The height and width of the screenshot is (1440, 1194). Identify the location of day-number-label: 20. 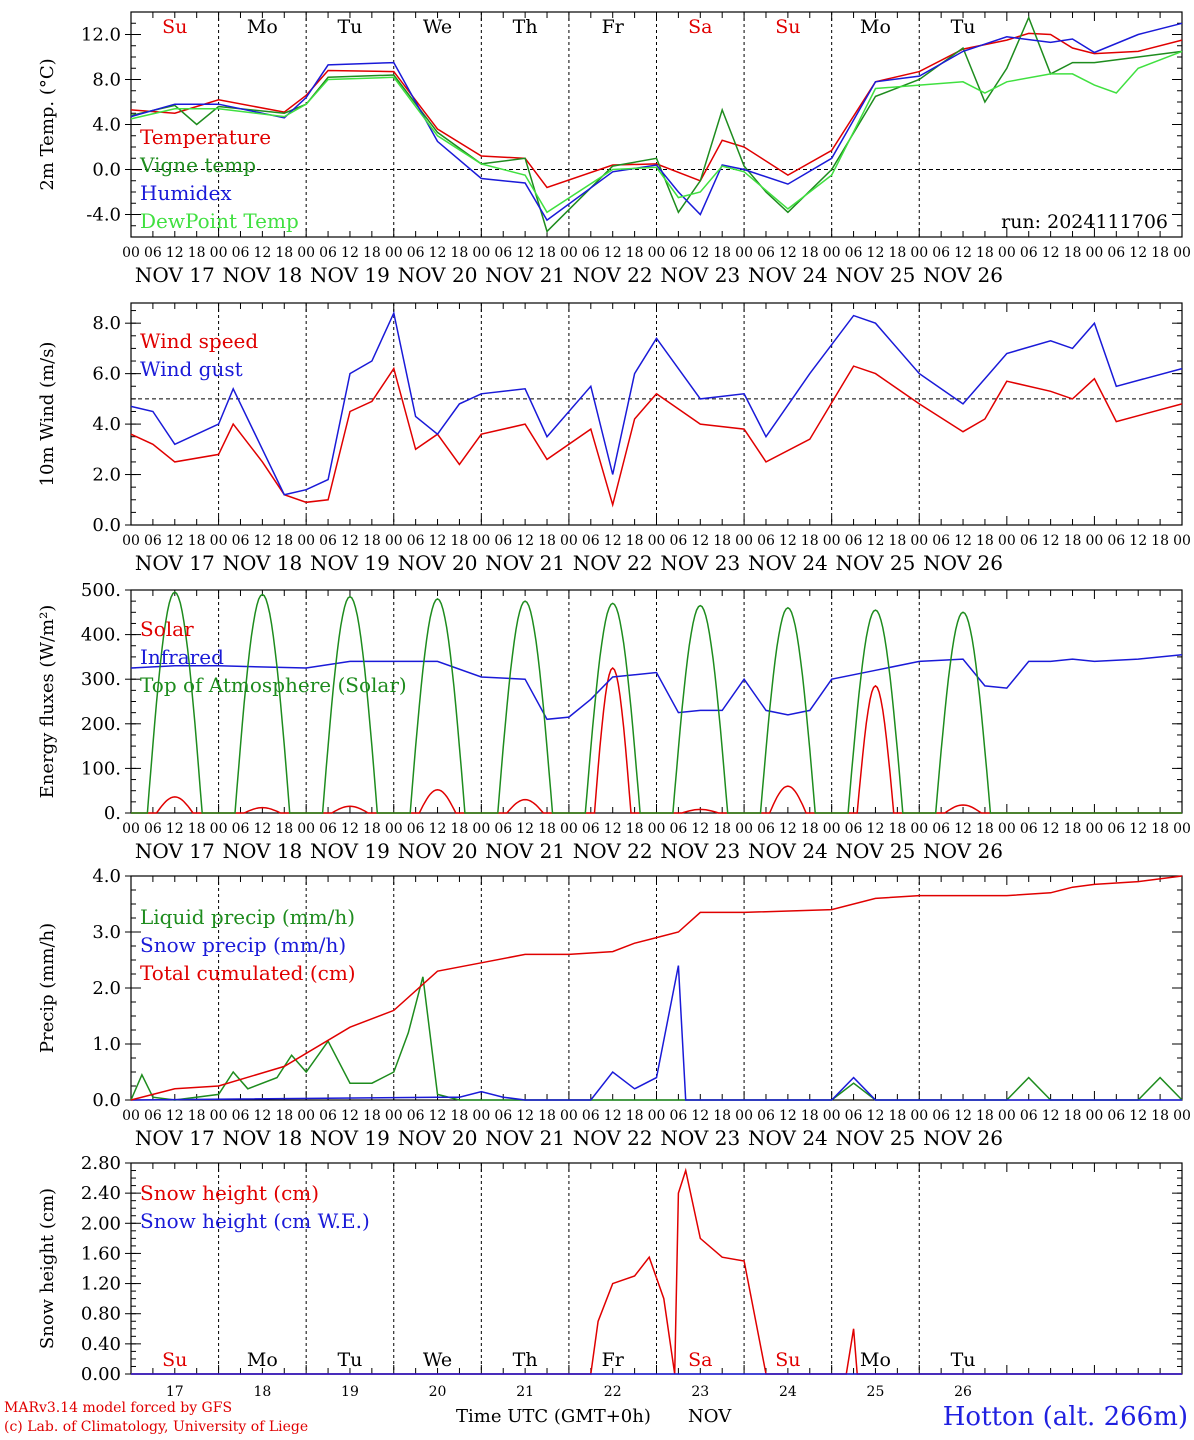
(438, 1392).